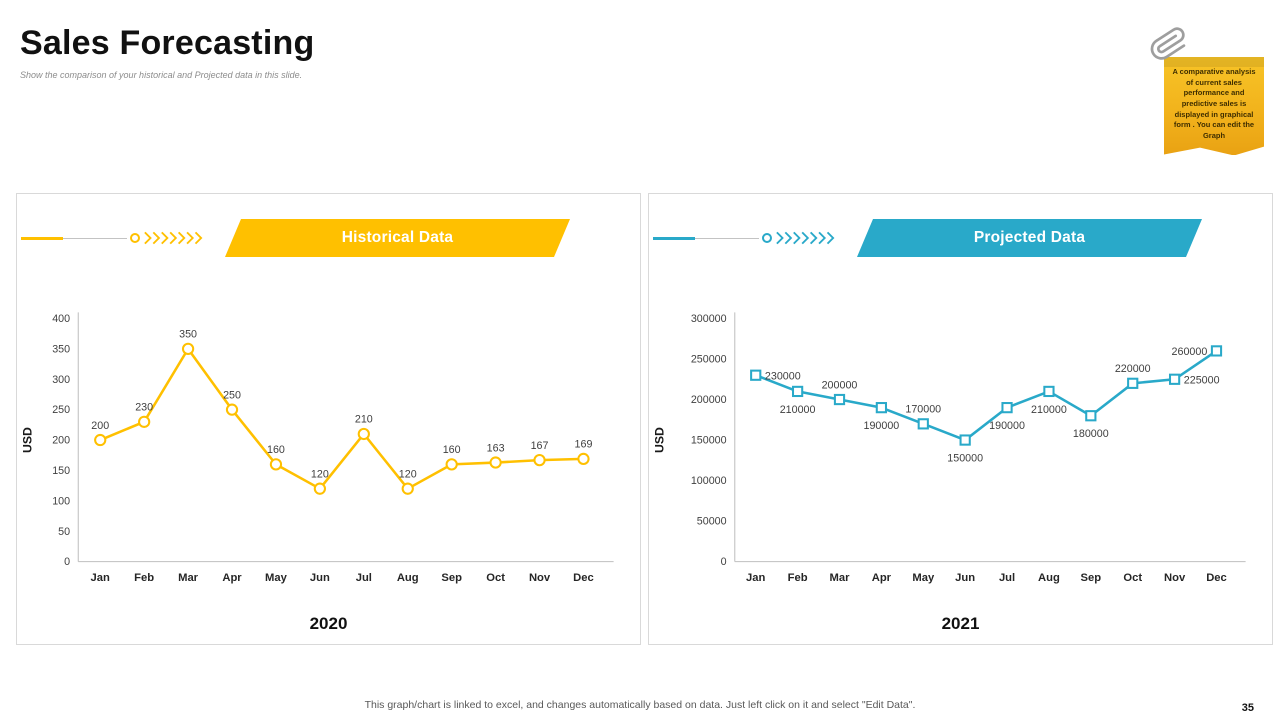 The image size is (1280, 720). What do you see at coordinates (61, 319) in the screenshot?
I see `y-tick-label: 400` at bounding box center [61, 319].